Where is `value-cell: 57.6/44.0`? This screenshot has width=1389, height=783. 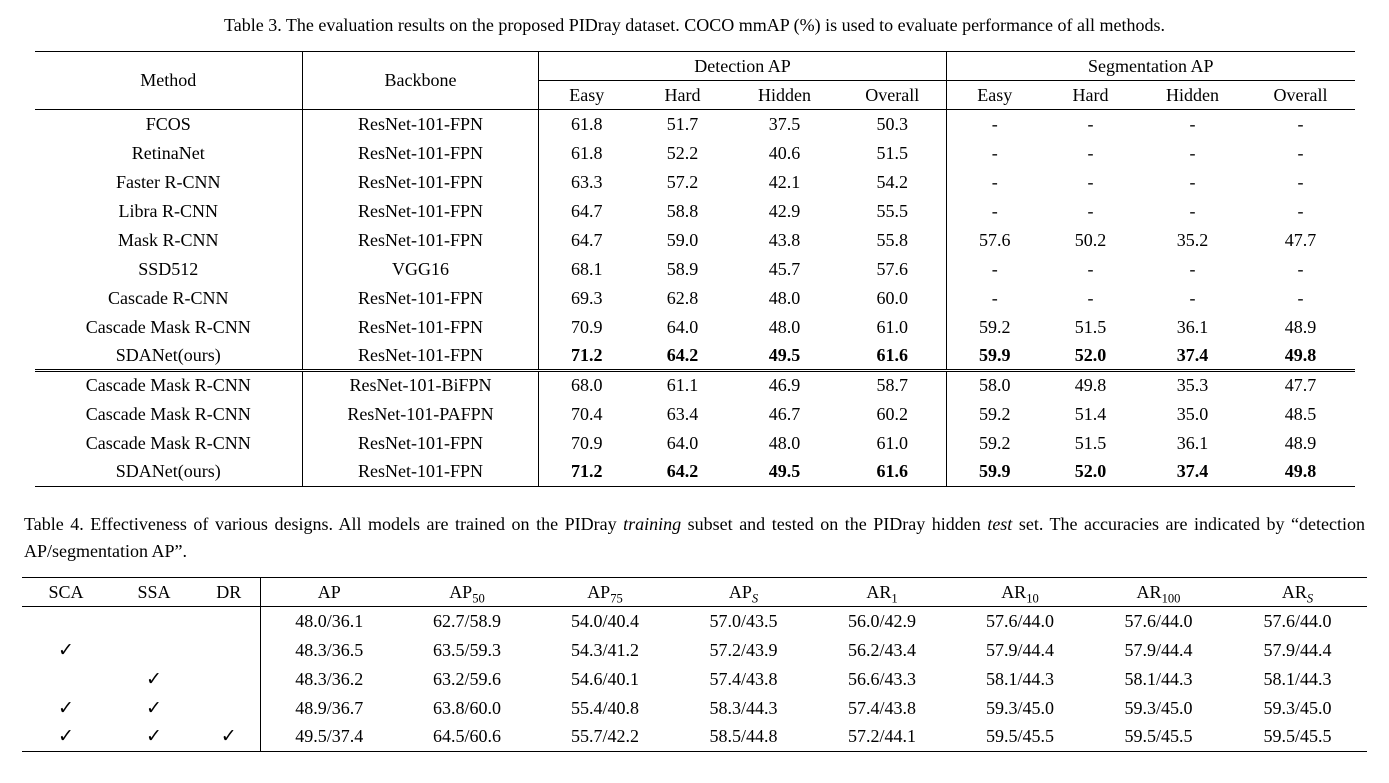 value-cell: 57.6/44.0 is located at coordinates (1297, 620).